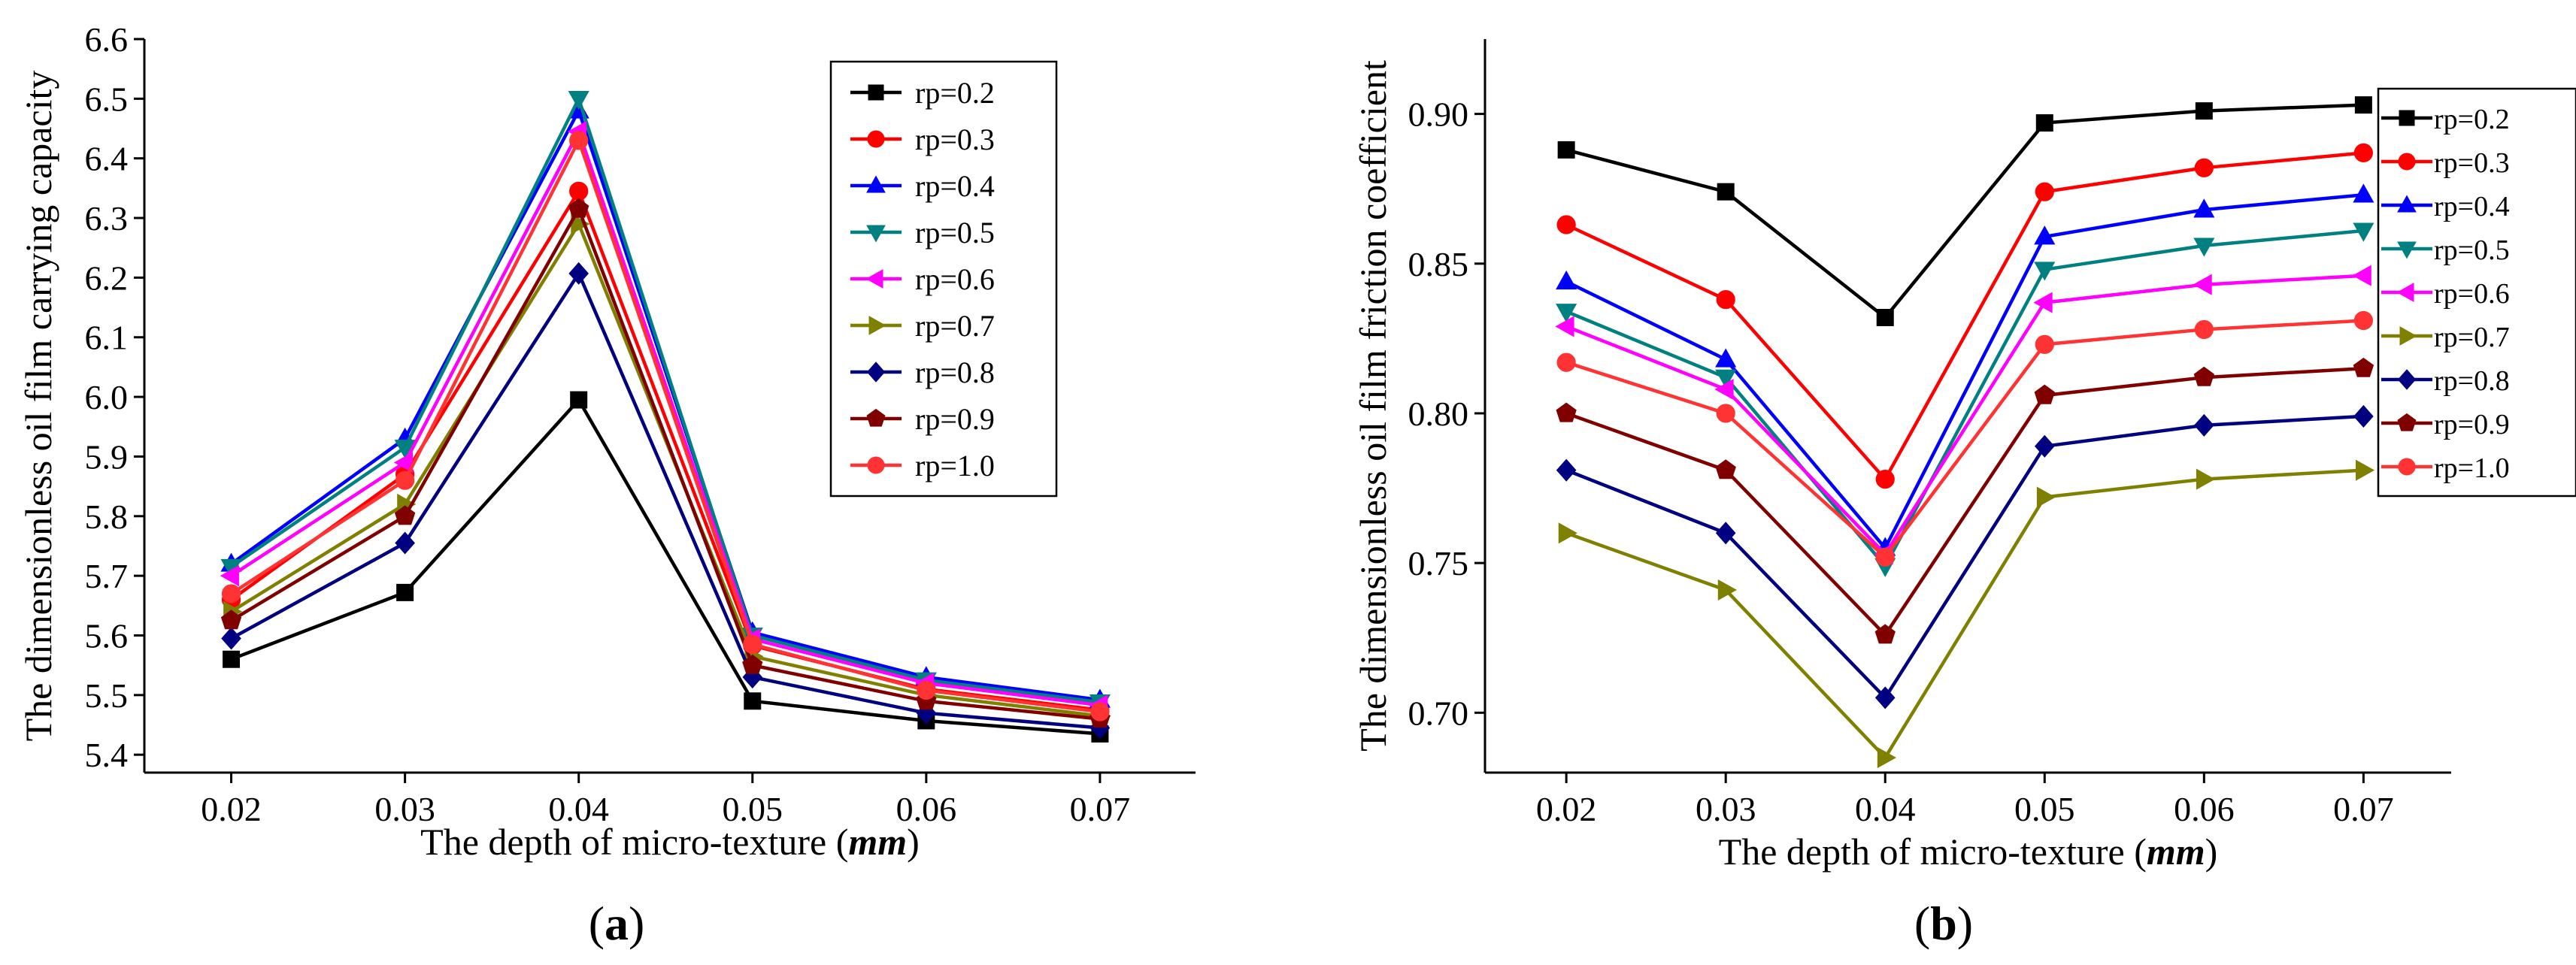  What do you see at coordinates (231, 809) in the screenshot?
I see `x-tick-label-a: 0.02` at bounding box center [231, 809].